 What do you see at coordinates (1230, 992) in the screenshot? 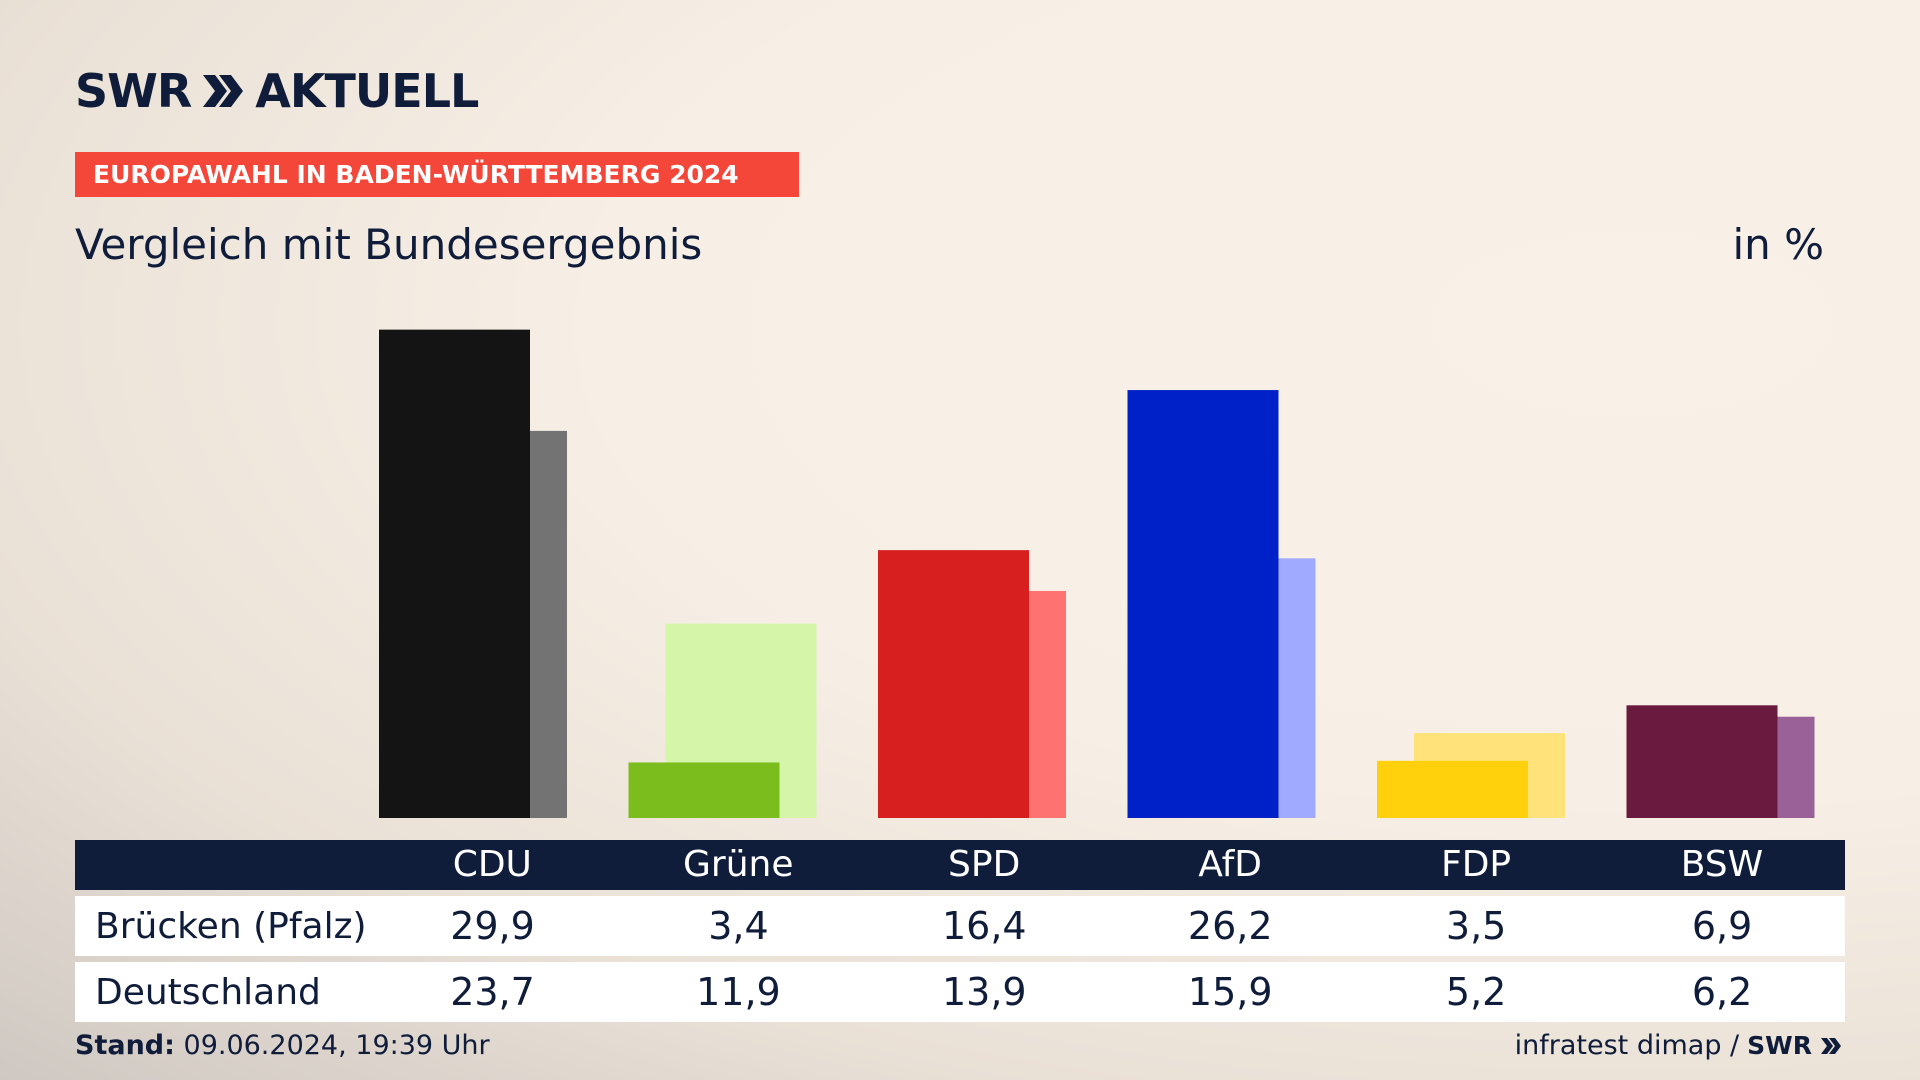
I see `table-cell: 15,9` at bounding box center [1230, 992].